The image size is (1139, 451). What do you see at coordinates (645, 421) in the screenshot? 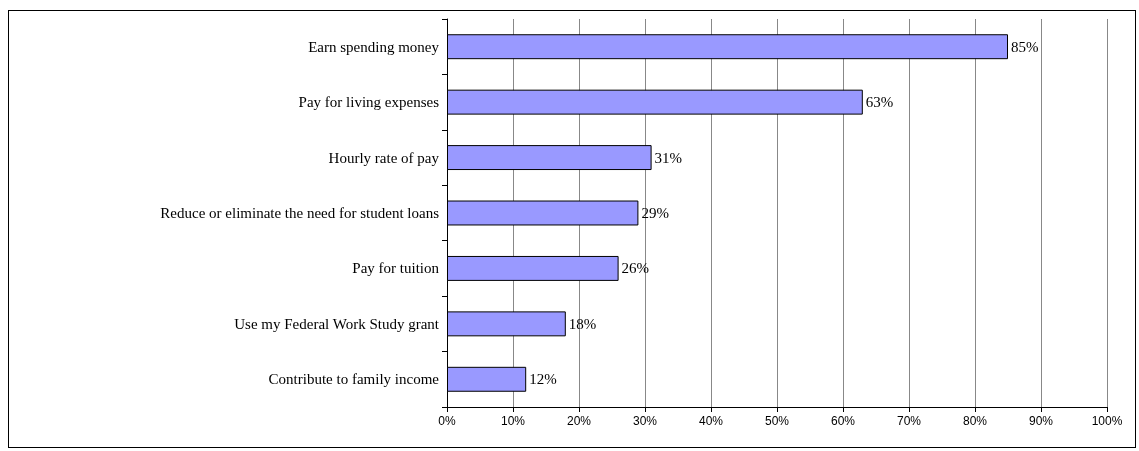
I see `x-tick-label: 30%` at bounding box center [645, 421].